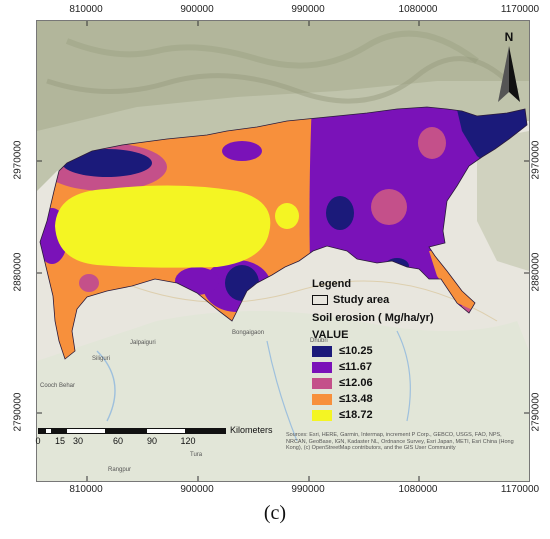 The height and width of the screenshot is (539, 550). What do you see at coordinates (356, 351) in the screenshot?
I see `legend-class-label: ≤10.25` at bounding box center [356, 351].